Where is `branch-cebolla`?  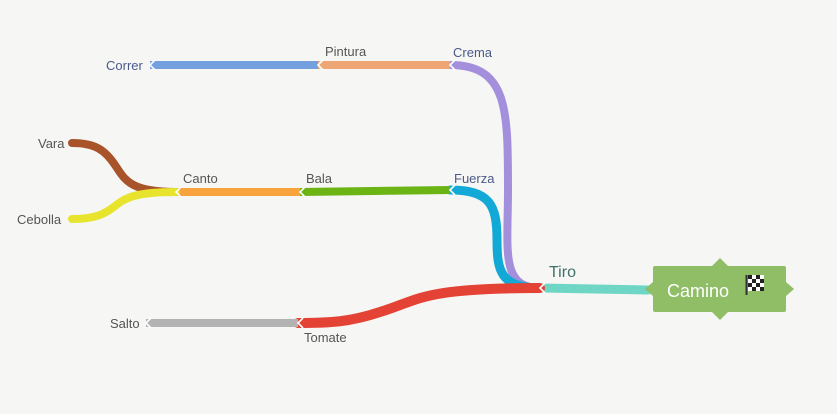 branch-cebolla is located at coordinates (124, 205).